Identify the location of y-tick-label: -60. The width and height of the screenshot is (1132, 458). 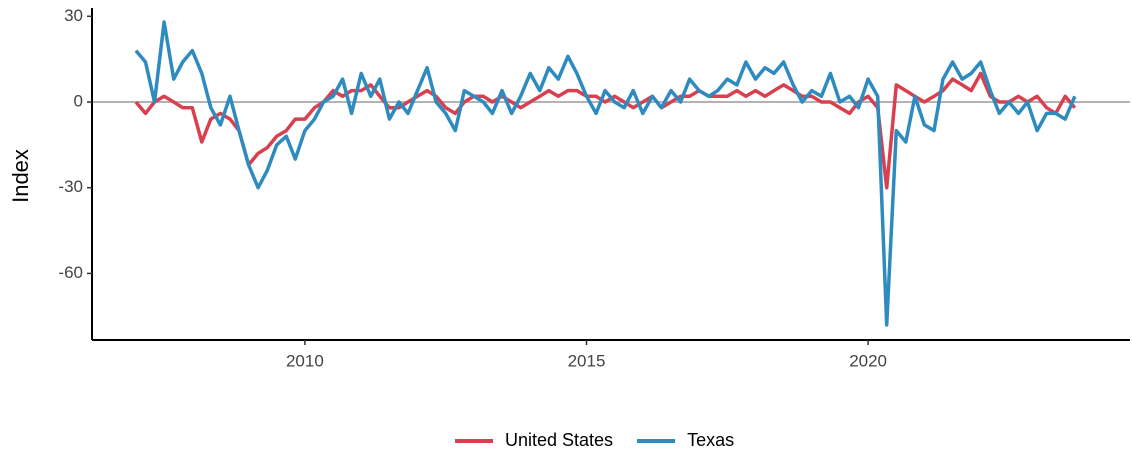
(70, 272).